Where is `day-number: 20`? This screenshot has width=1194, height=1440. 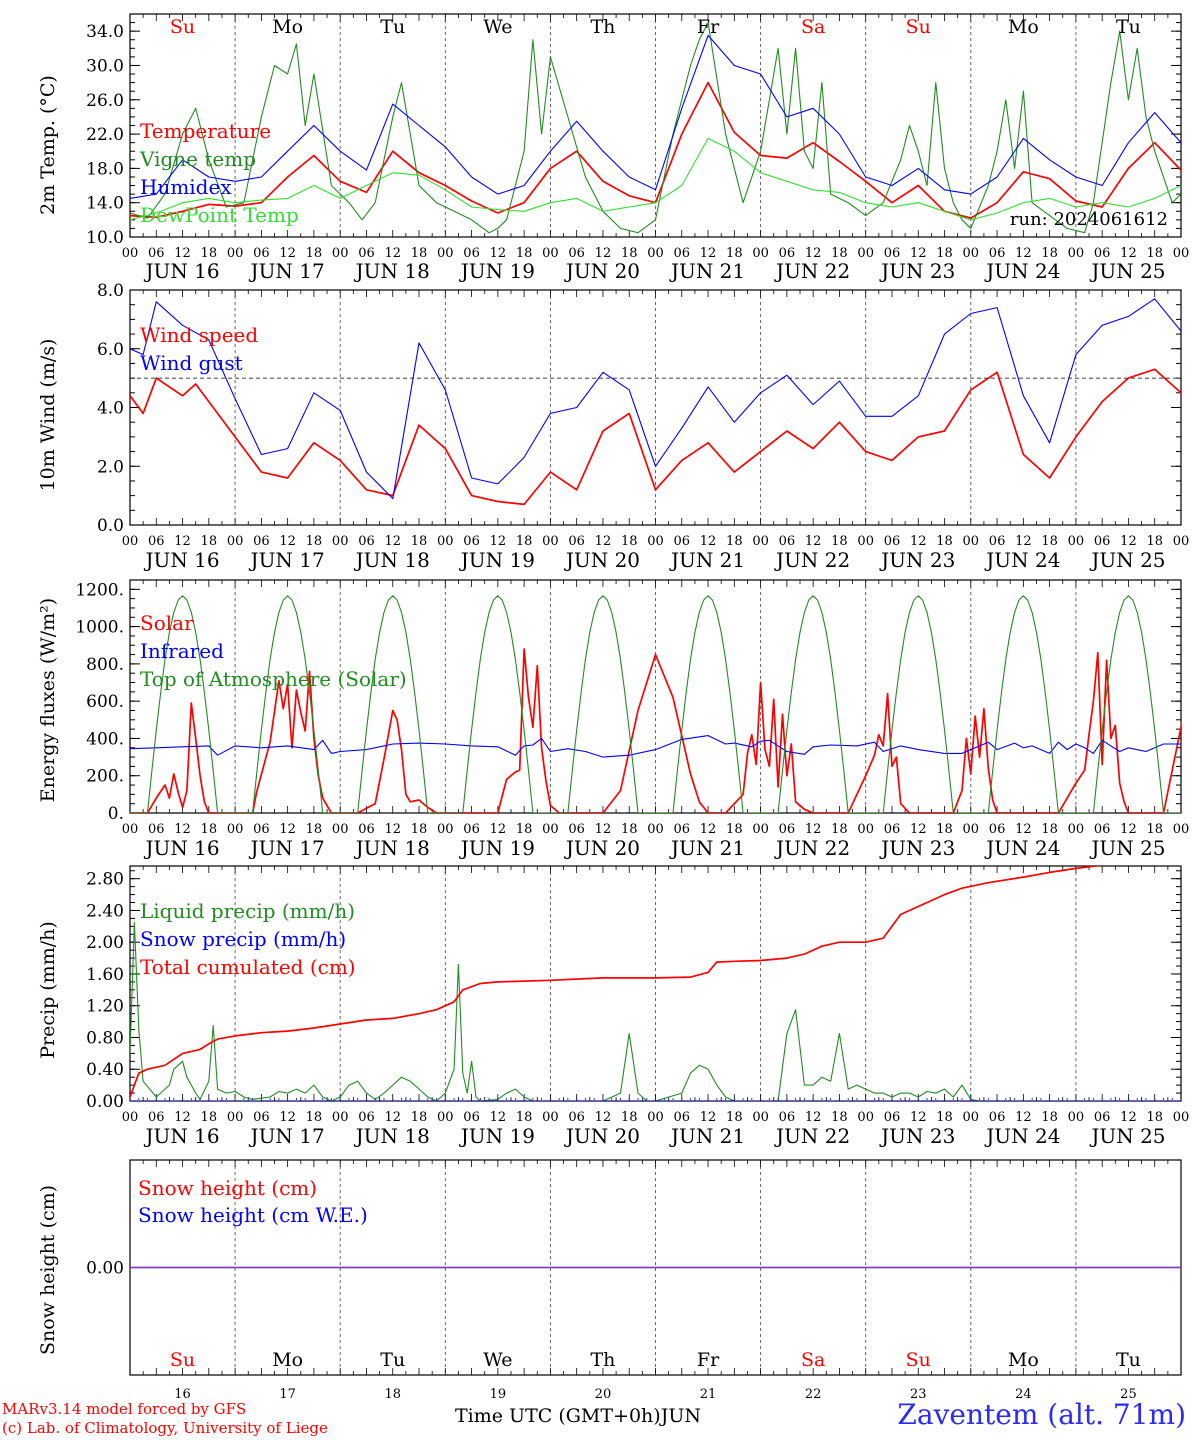 day-number: 20 is located at coordinates (603, 1394).